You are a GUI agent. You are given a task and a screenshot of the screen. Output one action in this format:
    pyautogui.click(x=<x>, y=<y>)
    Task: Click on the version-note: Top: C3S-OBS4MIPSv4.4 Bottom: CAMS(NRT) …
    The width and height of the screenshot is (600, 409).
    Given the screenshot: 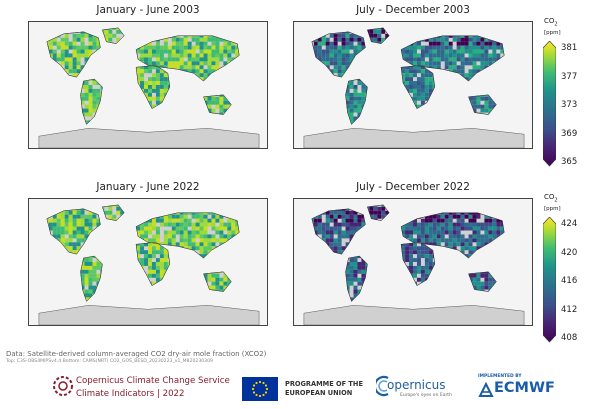 What is the action you would take?
    pyautogui.click(x=109, y=361)
    